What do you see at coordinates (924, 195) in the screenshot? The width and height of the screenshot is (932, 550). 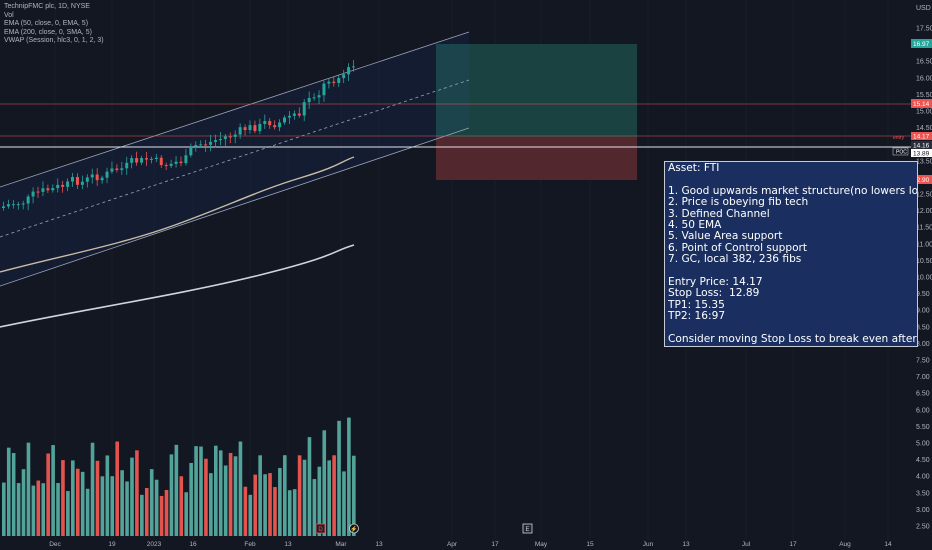 I see `price-tick: 12.50` at bounding box center [924, 195].